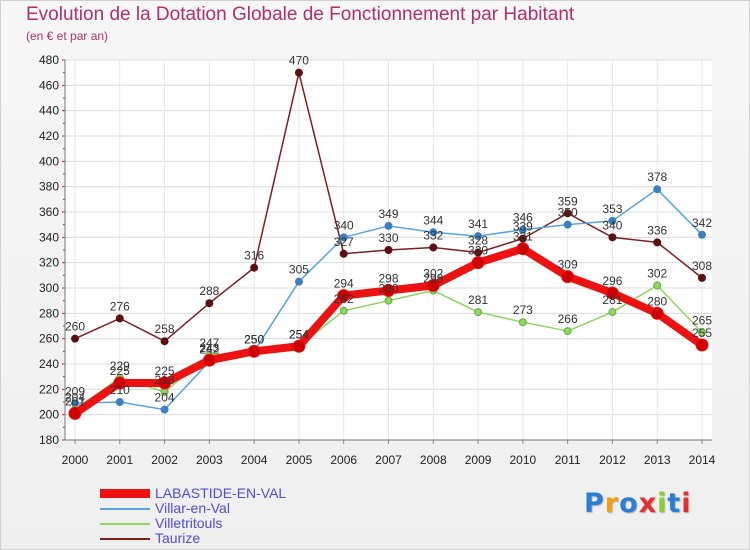 This screenshot has width=750, height=550. What do you see at coordinates (388, 238) in the screenshot?
I see `data-label-taurize: 330` at bounding box center [388, 238].